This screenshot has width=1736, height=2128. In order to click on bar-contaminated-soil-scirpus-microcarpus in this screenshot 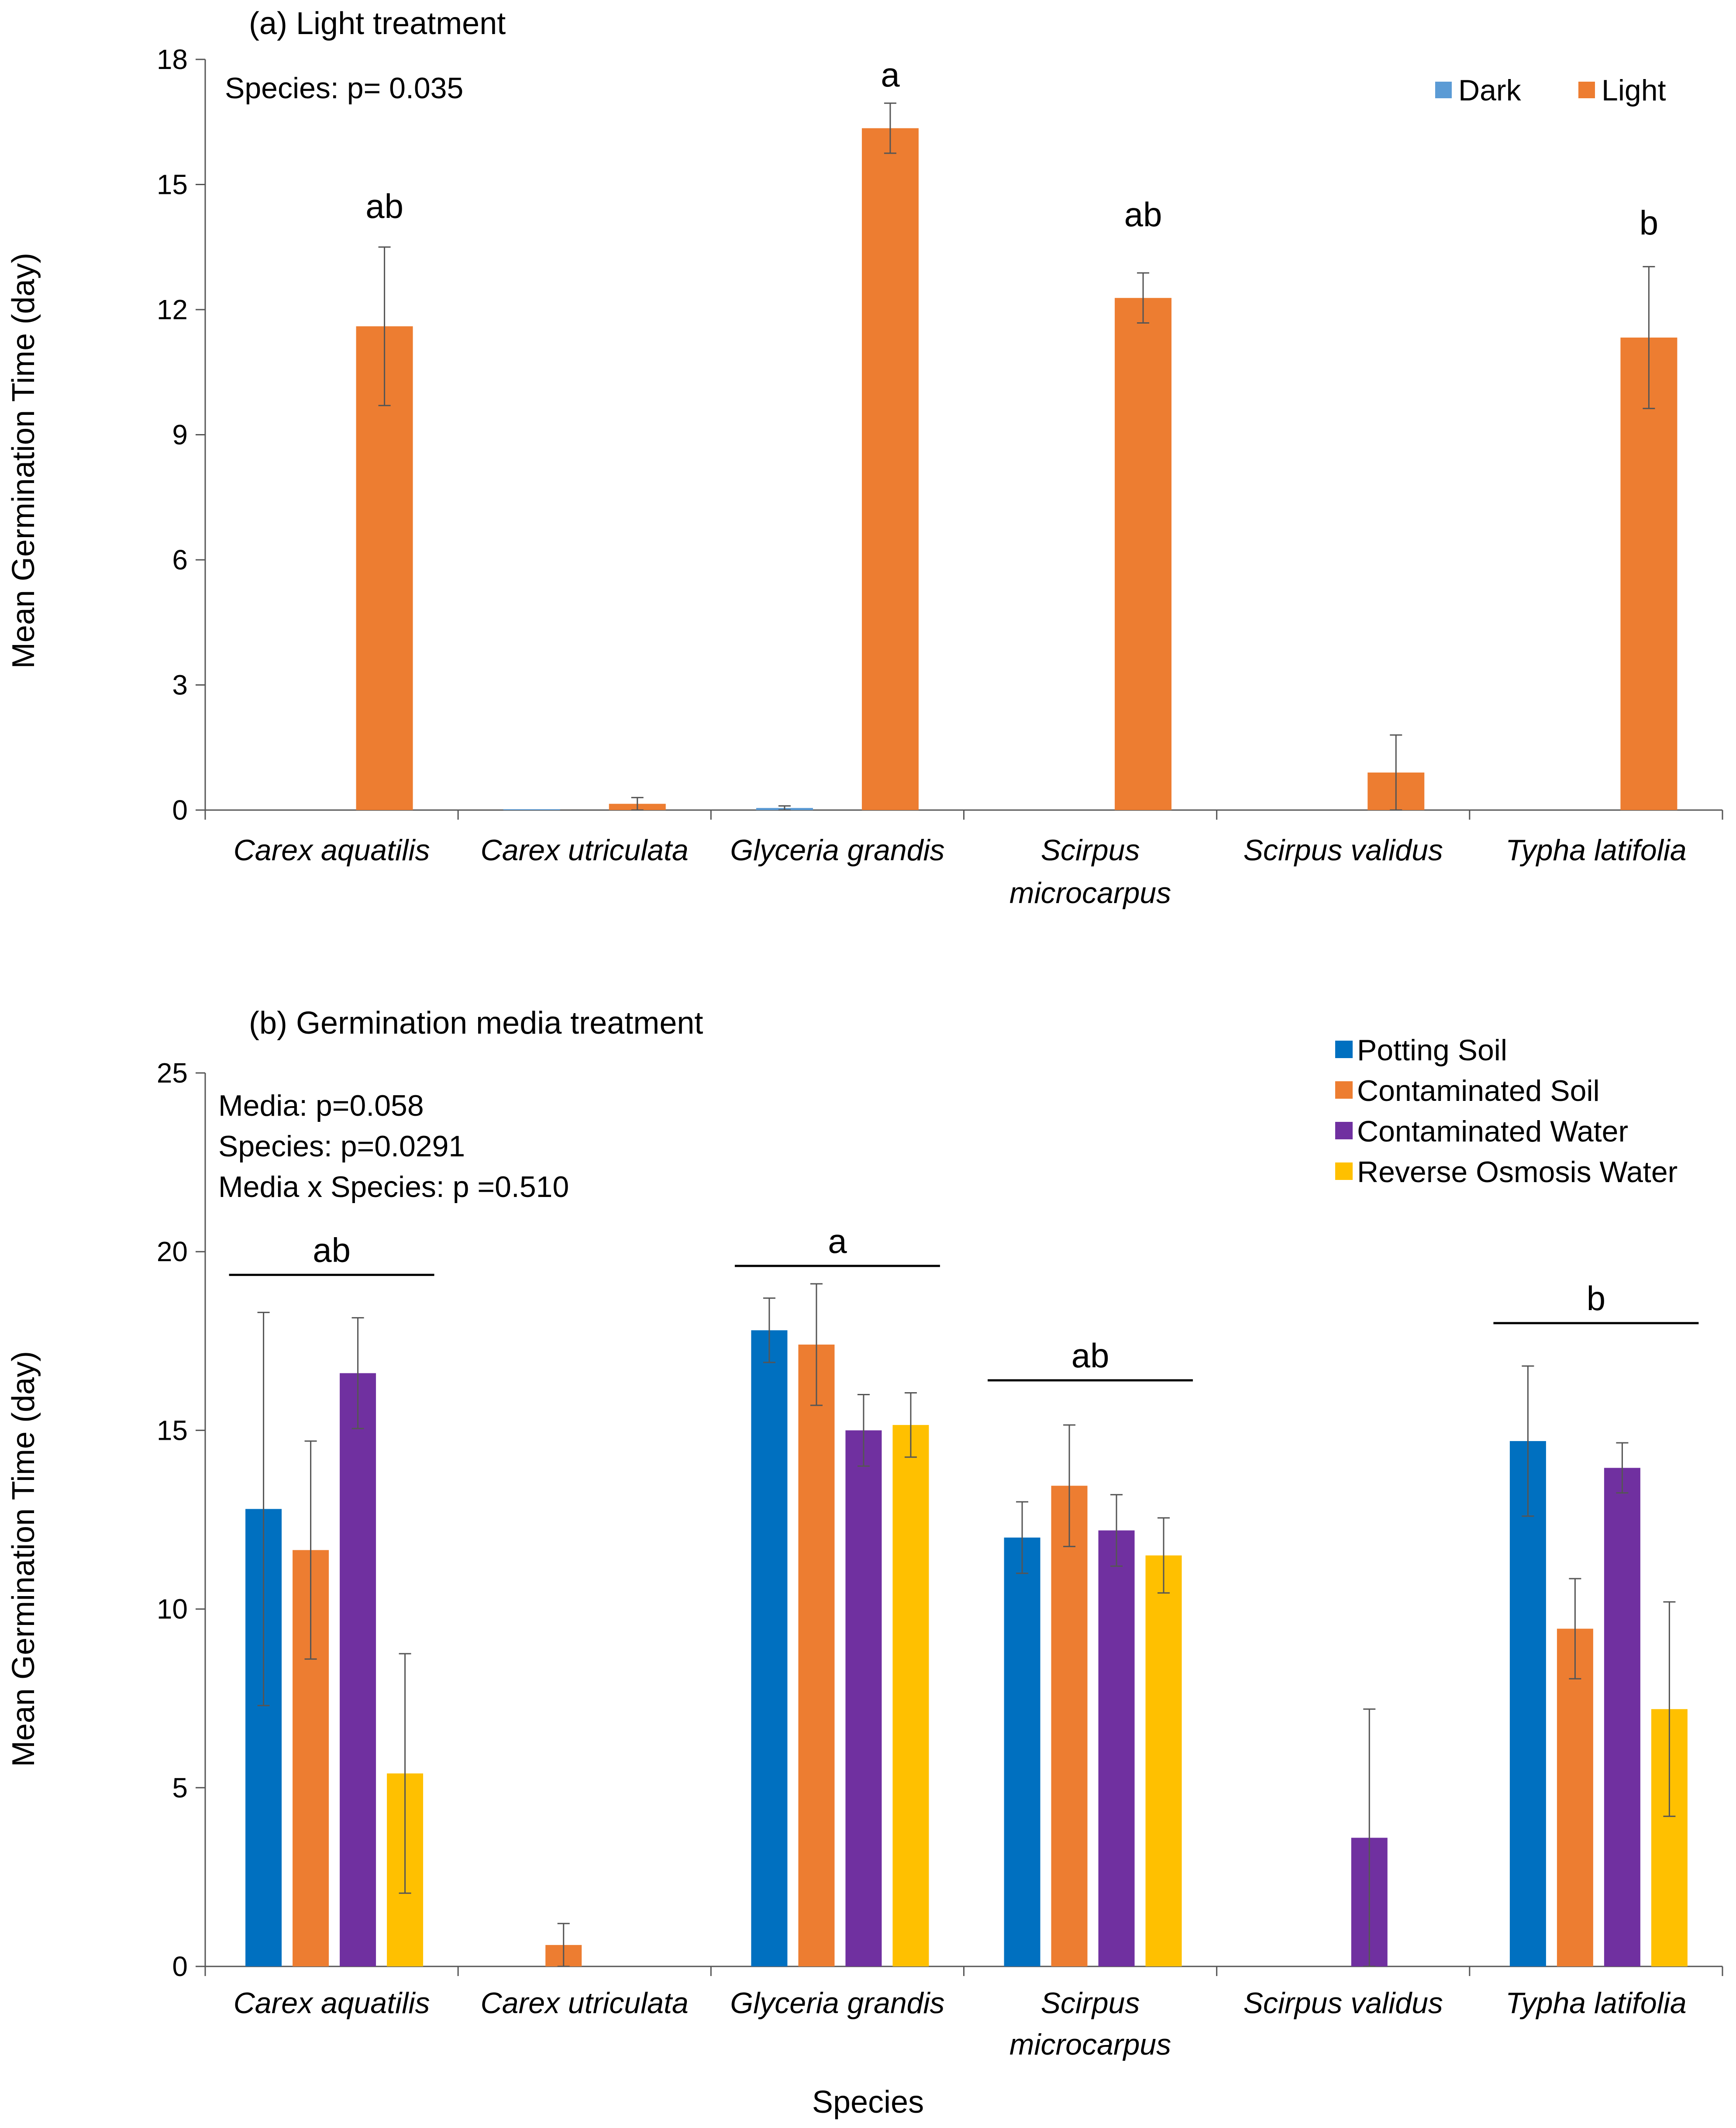, I will do `click(1069, 1726)`.